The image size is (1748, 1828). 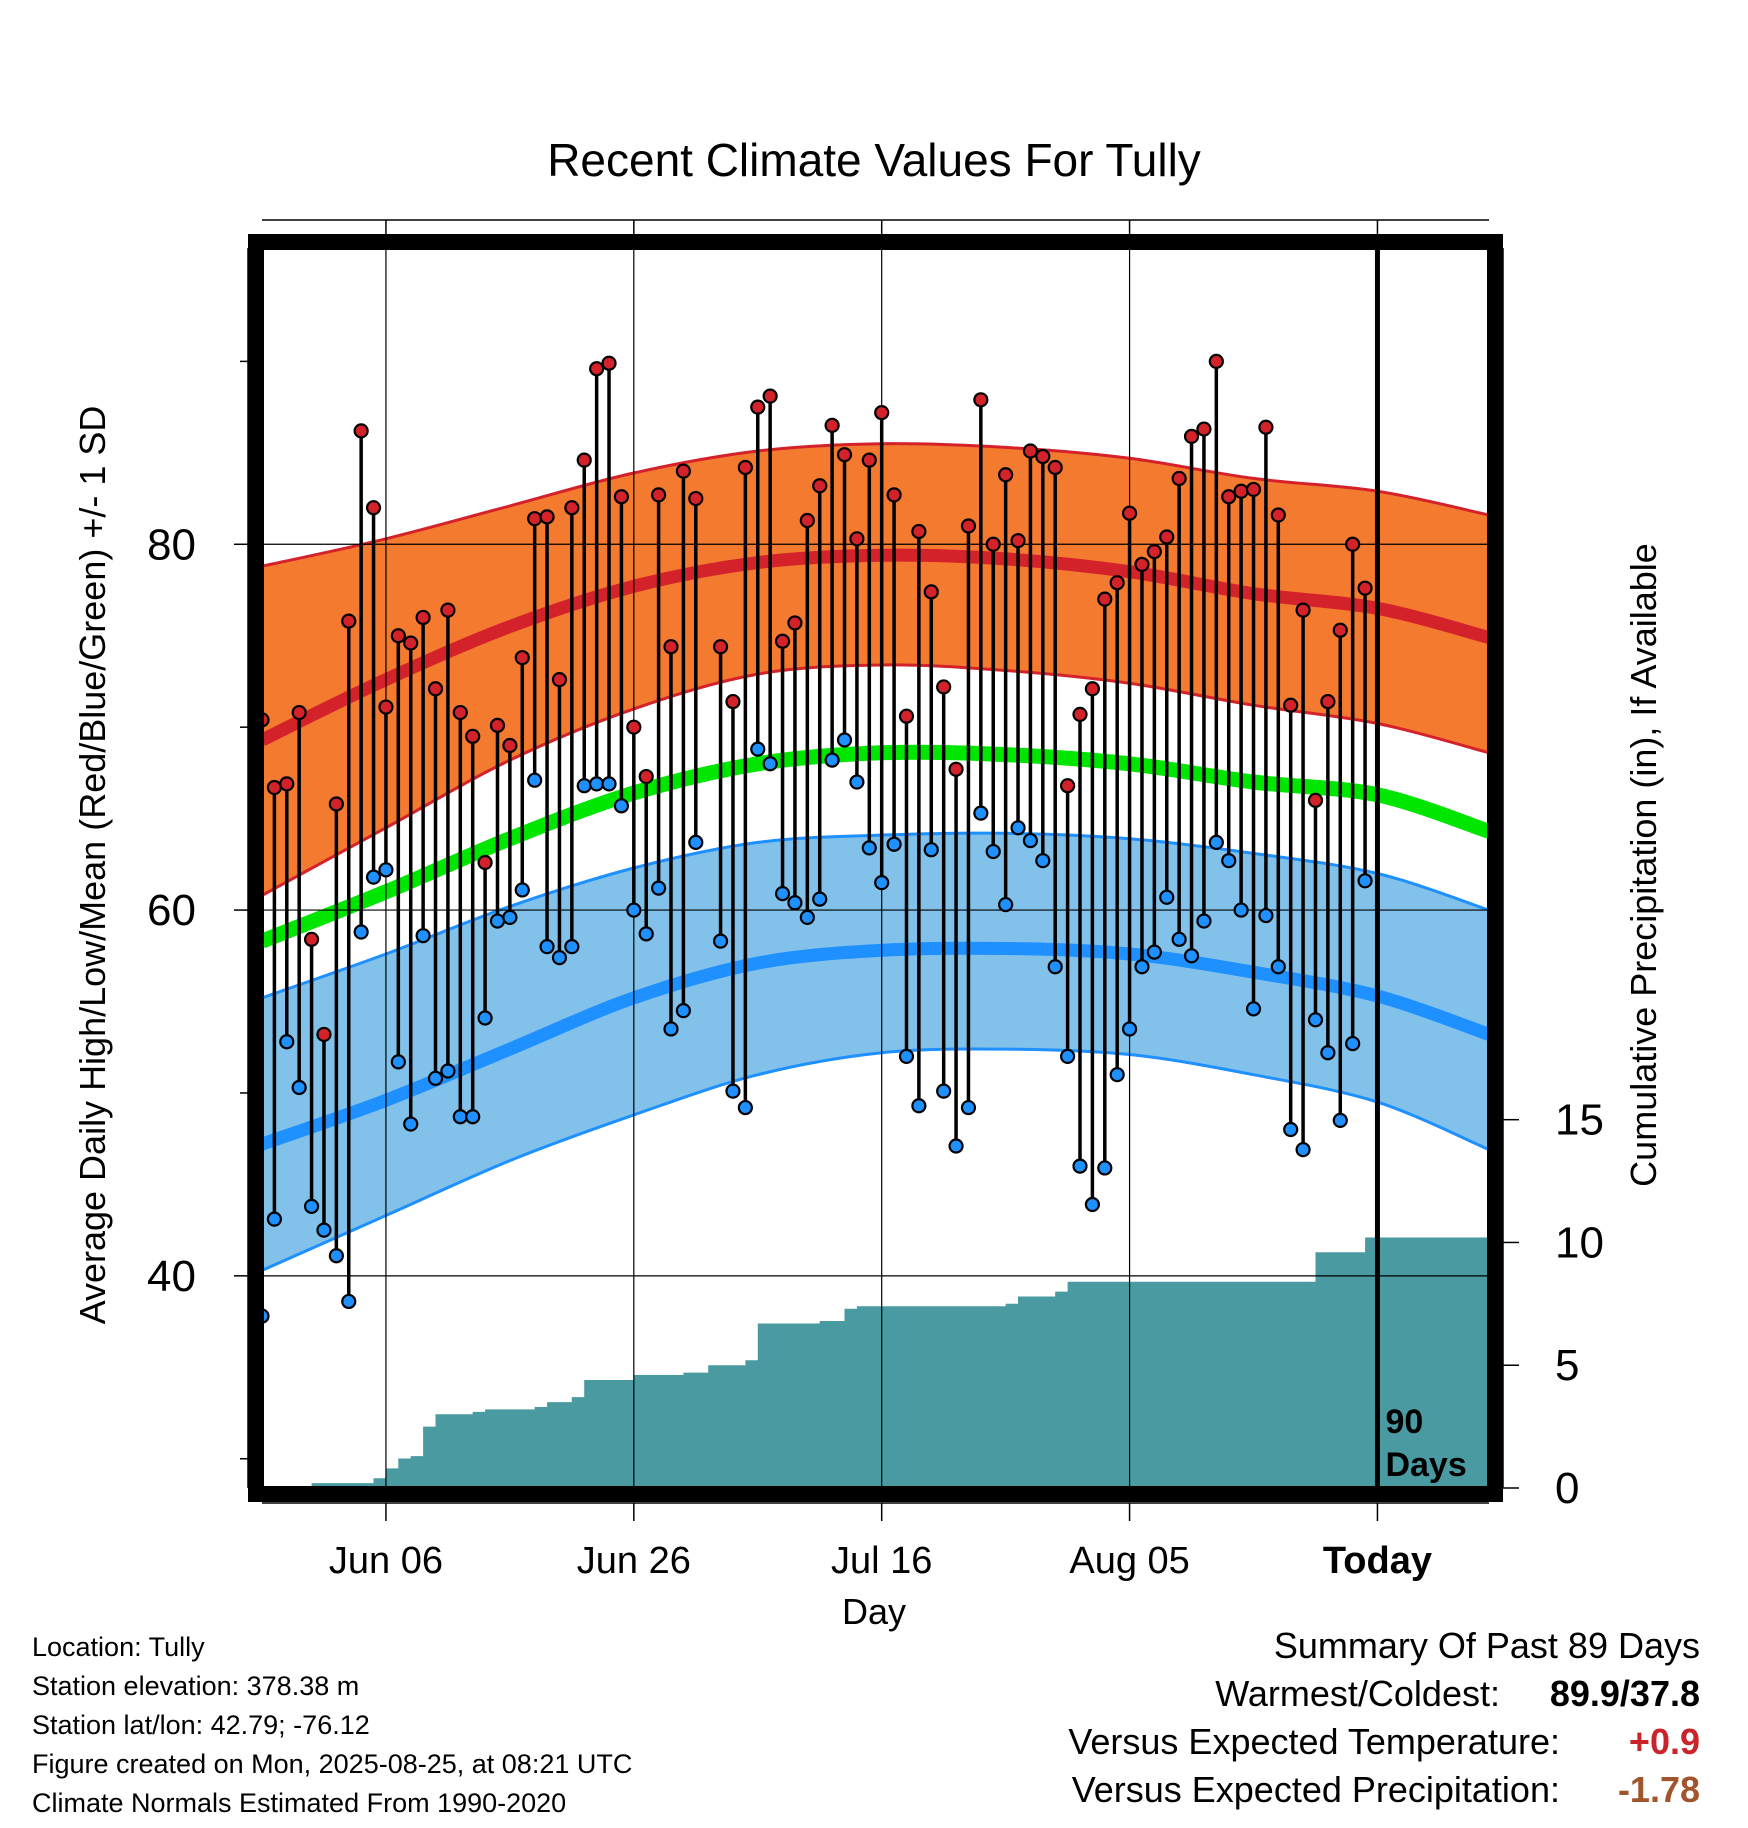 What do you see at coordinates (1129, 1561) in the screenshot?
I see `x-tick-label: Aug 05` at bounding box center [1129, 1561].